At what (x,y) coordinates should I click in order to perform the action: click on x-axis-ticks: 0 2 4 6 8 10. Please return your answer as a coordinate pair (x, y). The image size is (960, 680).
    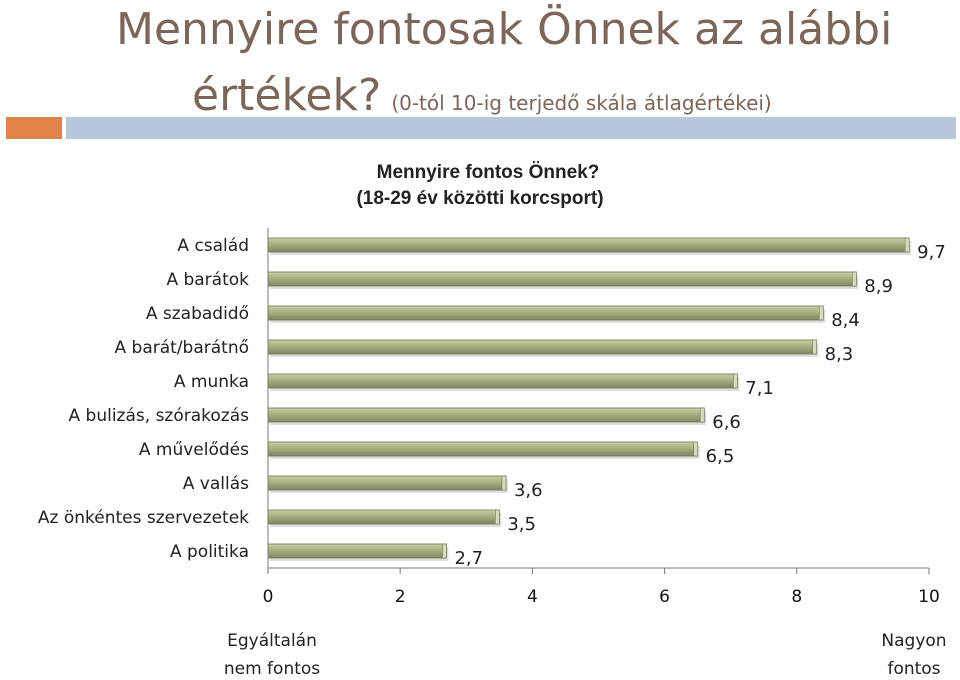
    Looking at the image, I should click on (601, 587).